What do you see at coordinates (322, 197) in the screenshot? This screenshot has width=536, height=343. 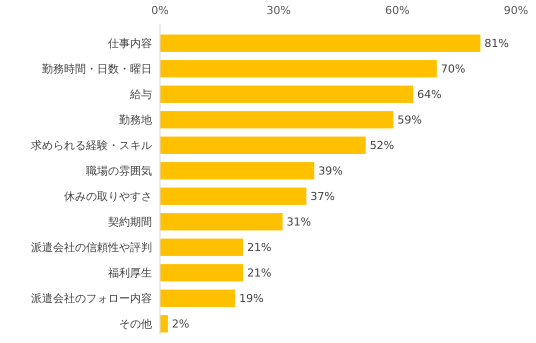 I see `data-label: 37%` at bounding box center [322, 197].